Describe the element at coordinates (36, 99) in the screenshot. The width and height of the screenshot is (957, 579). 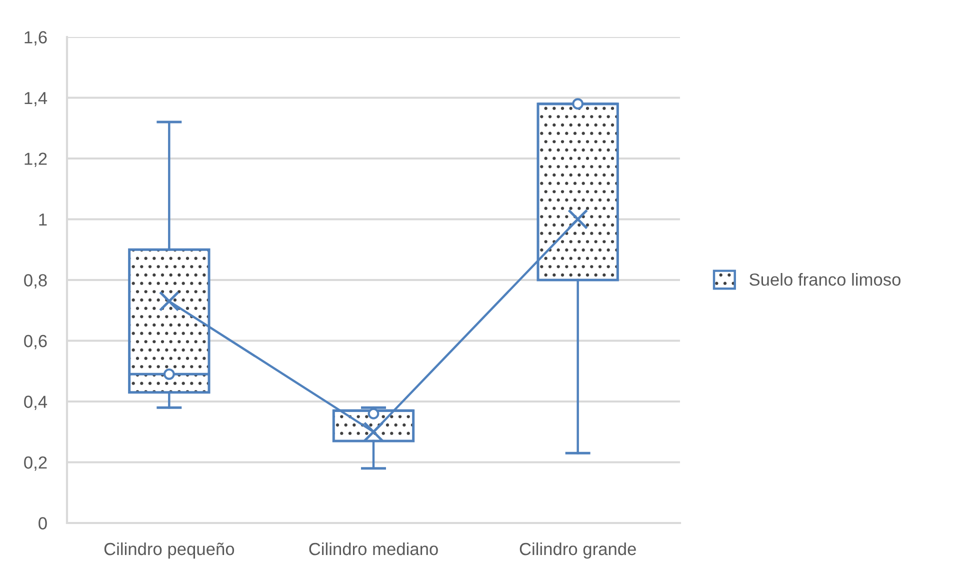
I see `y-tick-label: 1,4` at that location.